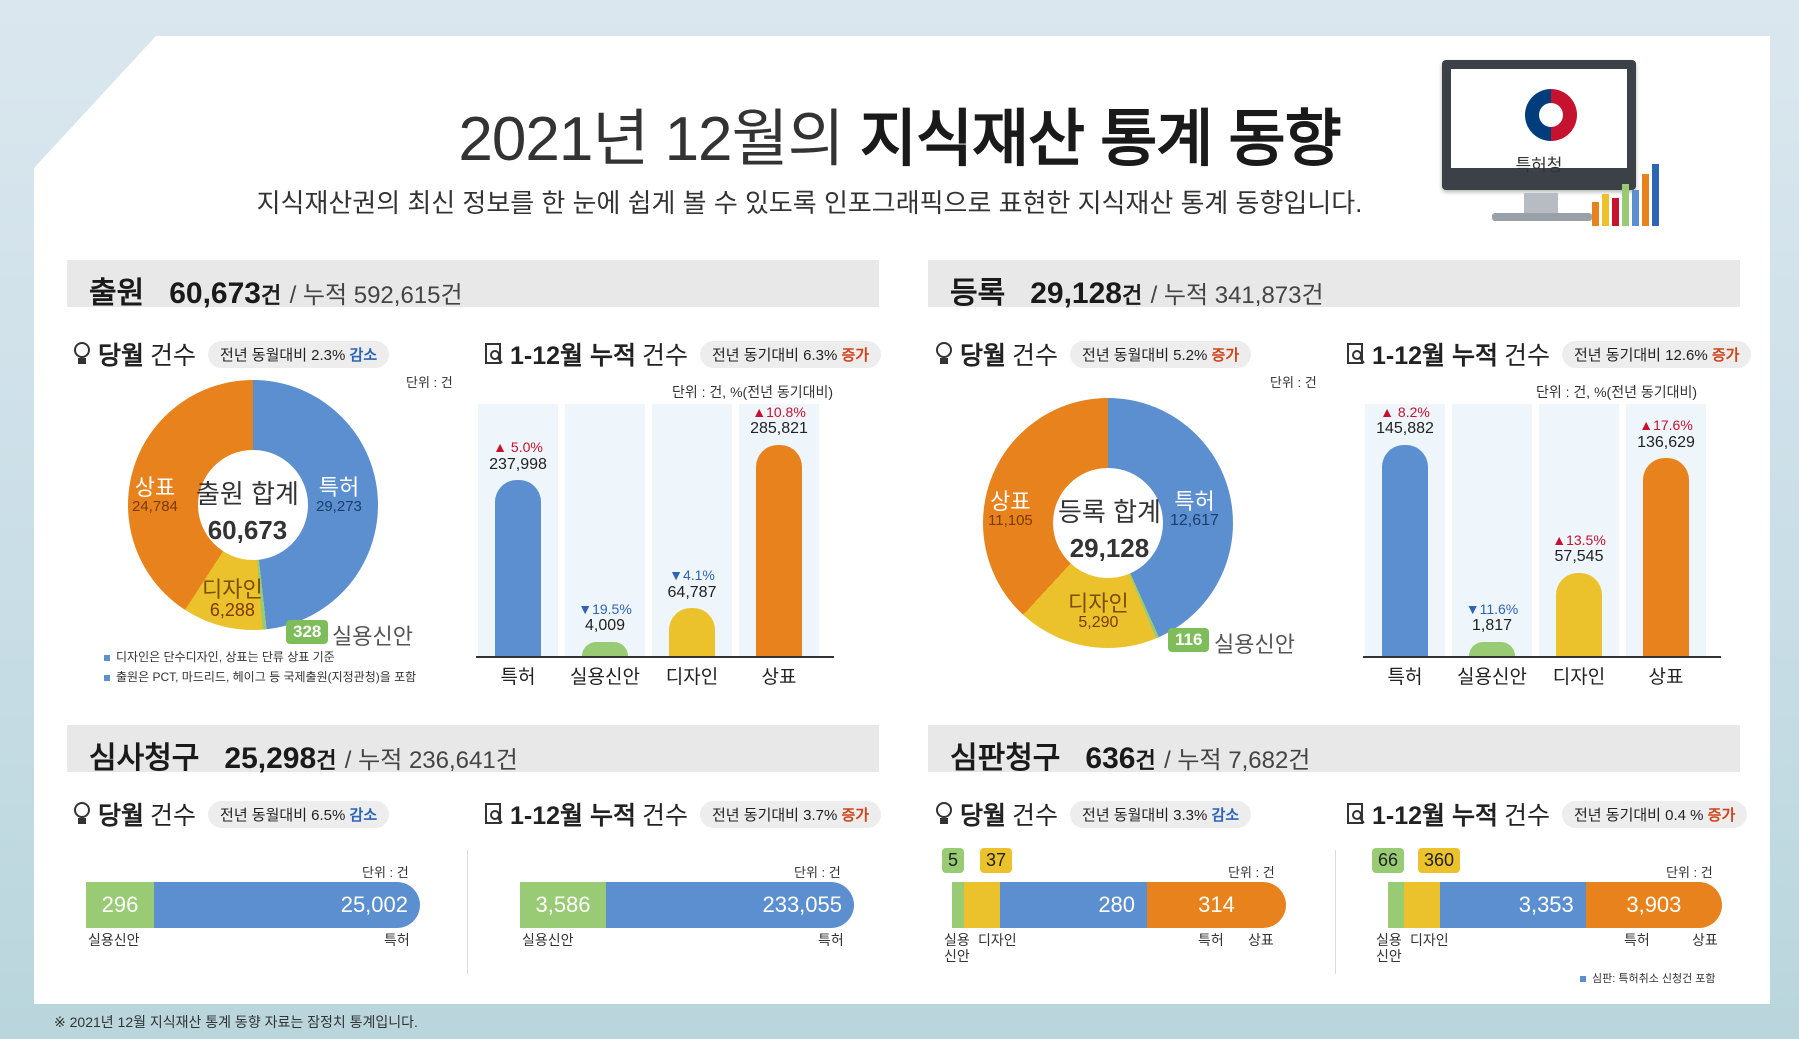  What do you see at coordinates (339, 495) in the screenshot?
I see `app-donut-patent-label: 특허 29,273` at bounding box center [339, 495].